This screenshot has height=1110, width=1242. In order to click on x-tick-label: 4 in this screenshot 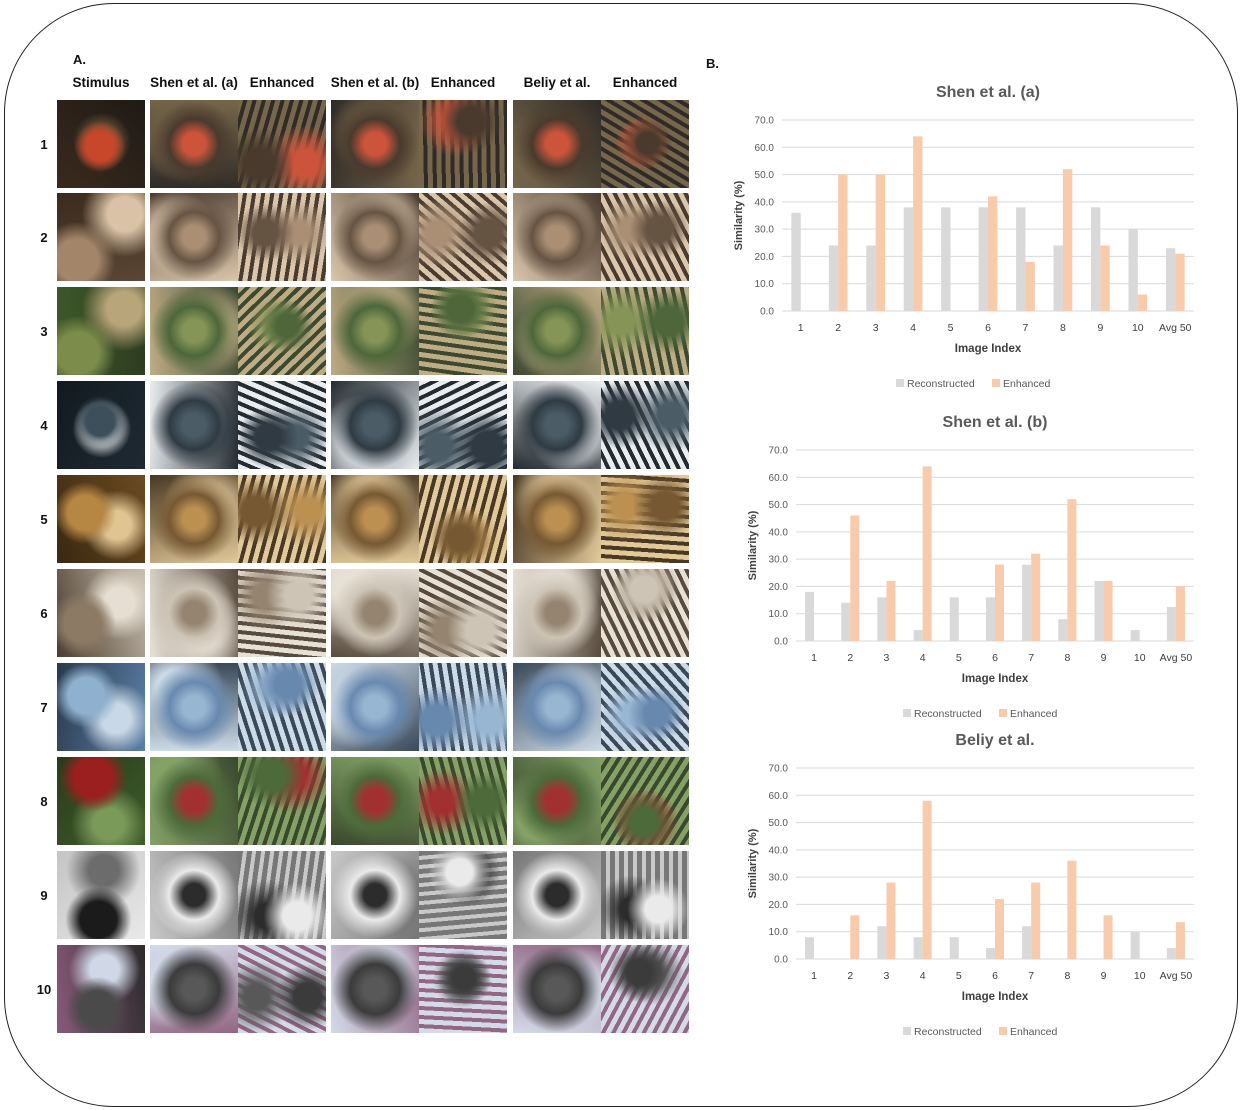, I will do `click(923, 658)`.